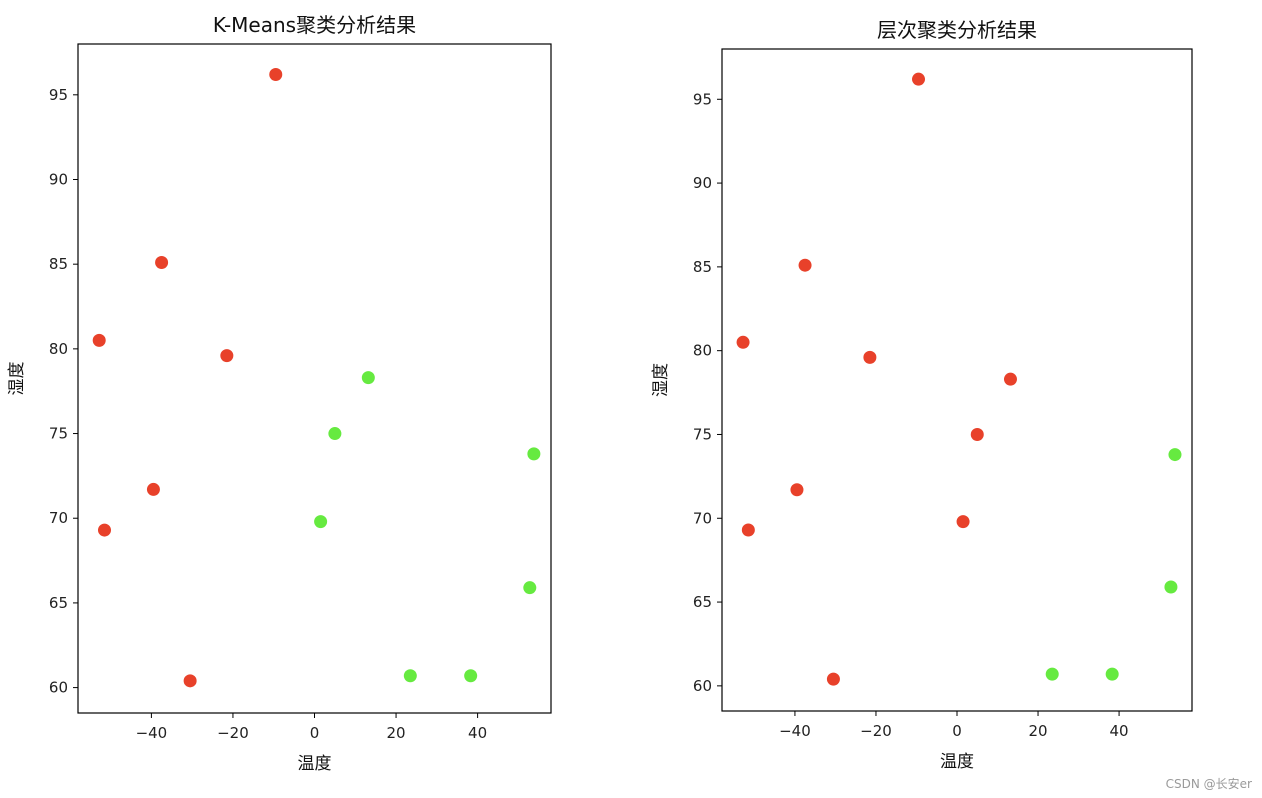 The height and width of the screenshot is (798, 1262). Describe the element at coordinates (314, 25) in the screenshot. I see `chart-title: K-Means聚类分析结果` at that location.